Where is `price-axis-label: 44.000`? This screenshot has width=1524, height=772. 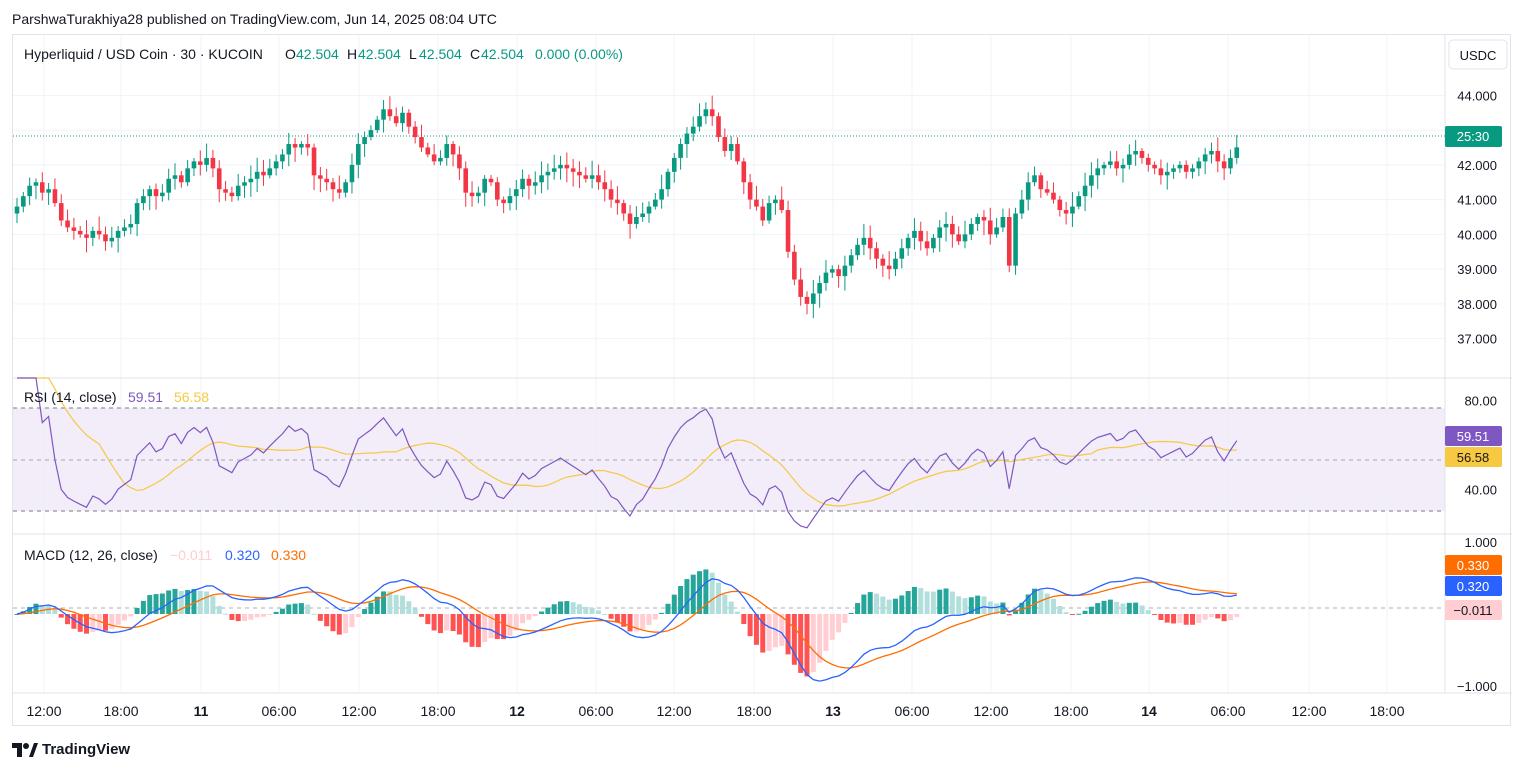
price-axis-label: 44.000 is located at coordinates (1477, 95).